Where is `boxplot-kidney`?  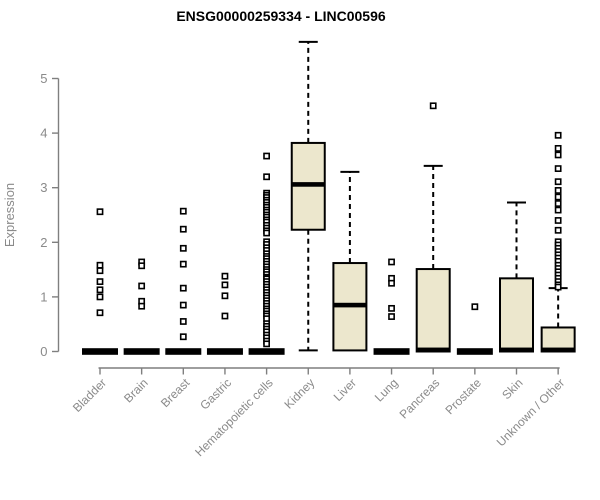 boxplot-kidney is located at coordinates (308, 196).